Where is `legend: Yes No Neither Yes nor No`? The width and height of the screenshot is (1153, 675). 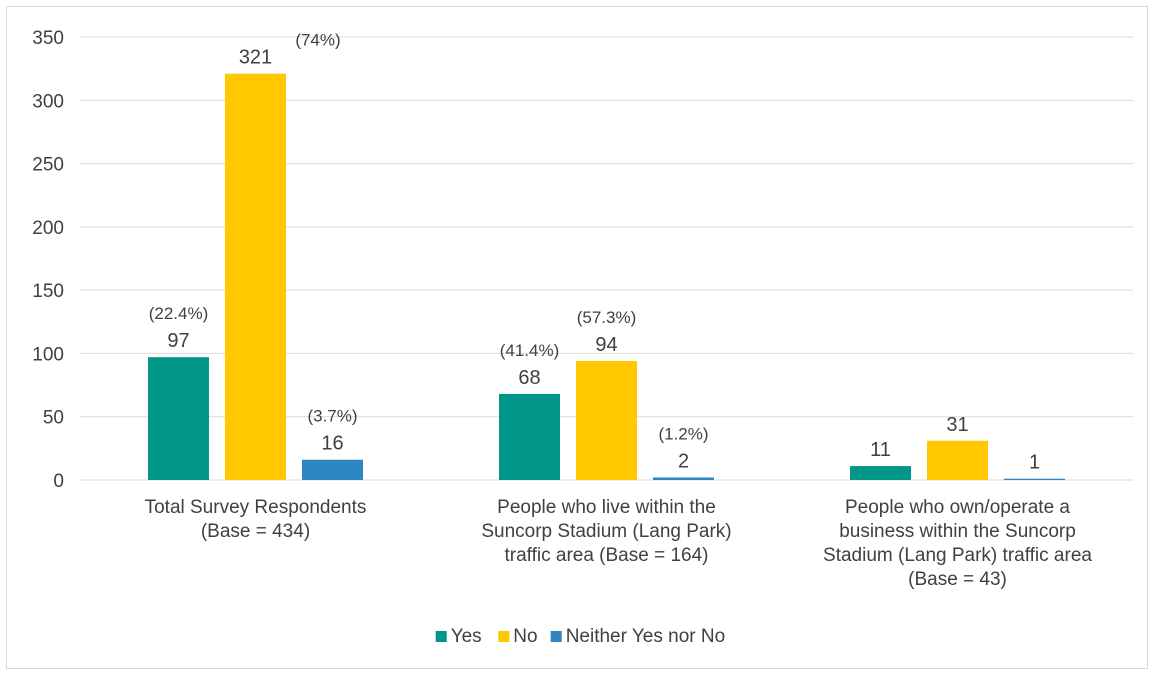
legend: Yes No Neither Yes nor No is located at coordinates (580, 636).